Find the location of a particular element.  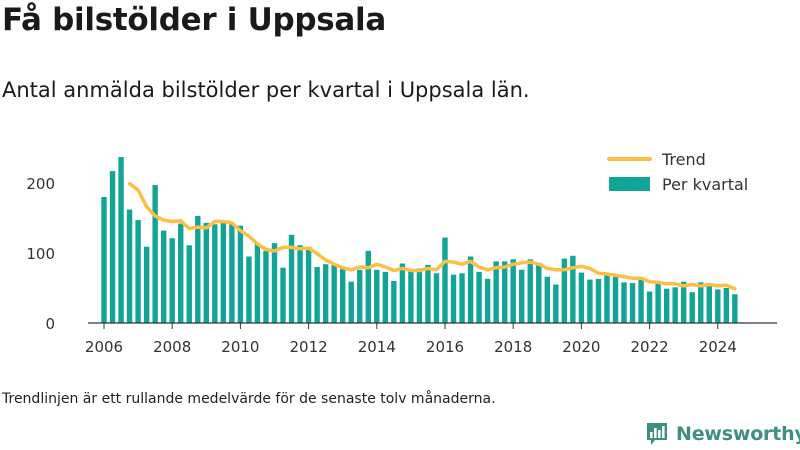

legend: Trend Per kvartal is located at coordinates (677, 172).